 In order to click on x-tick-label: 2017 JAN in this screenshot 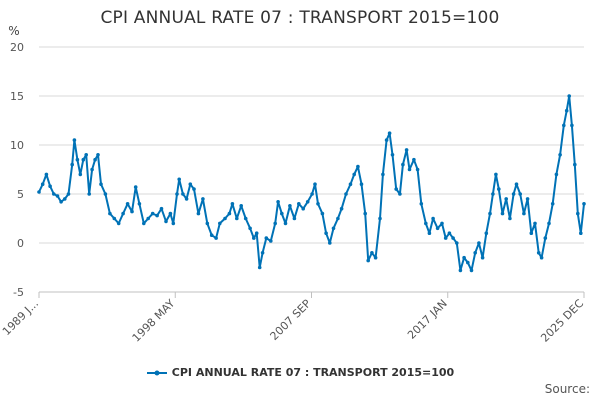, I will do `click(427, 319)`.